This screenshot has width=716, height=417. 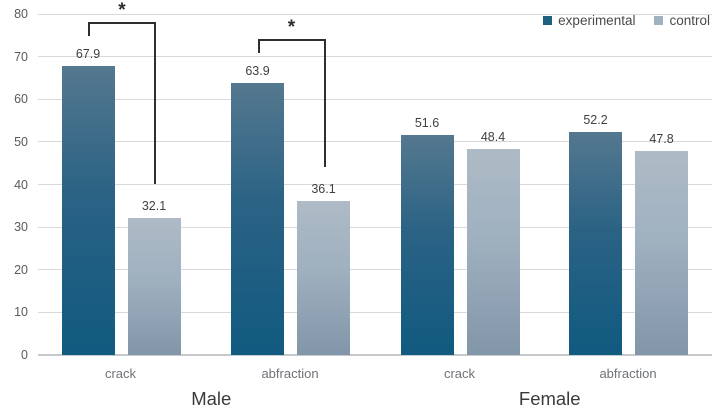 What do you see at coordinates (257, 70) in the screenshot?
I see `value-label: 63.9` at bounding box center [257, 70].